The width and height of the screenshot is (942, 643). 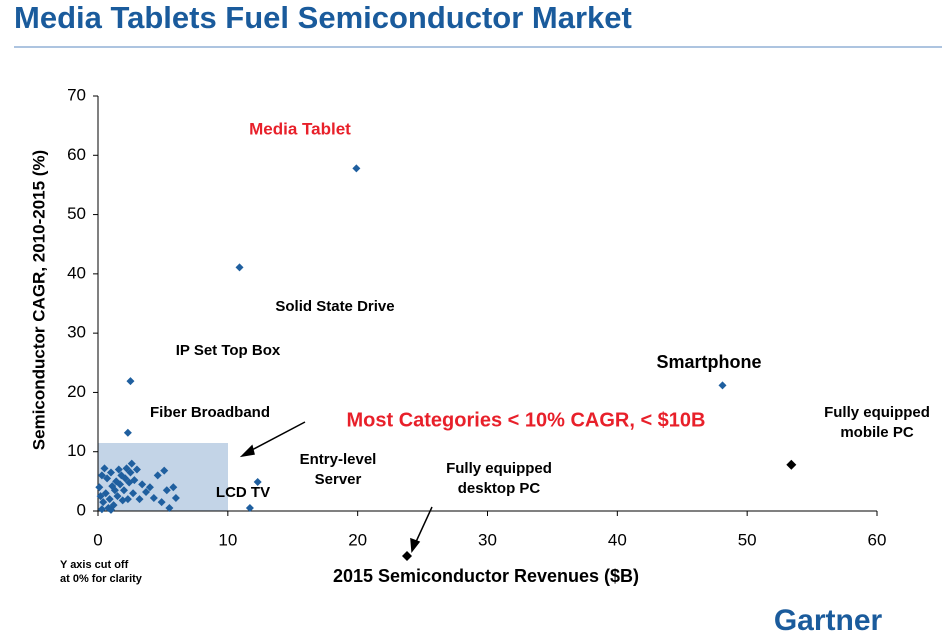 What do you see at coordinates (747, 539) in the screenshot?
I see `x-tick-label: 50` at bounding box center [747, 539].